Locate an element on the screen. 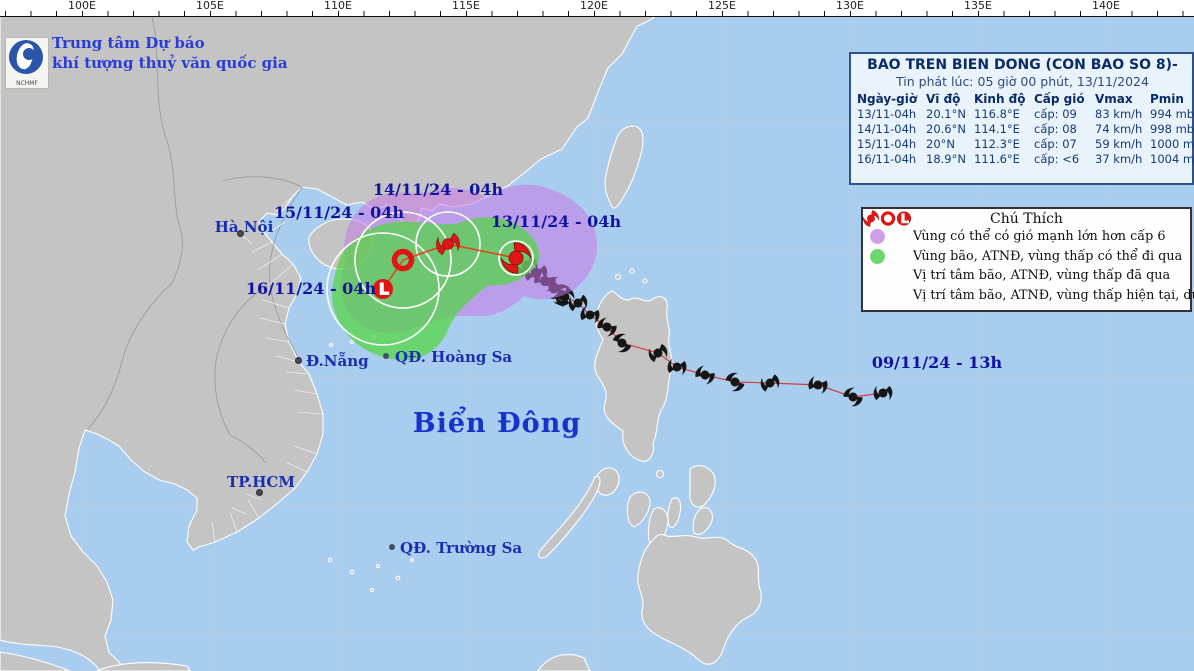 This screenshot has height=671, width=1194. palawan-island is located at coordinates (569, 517).